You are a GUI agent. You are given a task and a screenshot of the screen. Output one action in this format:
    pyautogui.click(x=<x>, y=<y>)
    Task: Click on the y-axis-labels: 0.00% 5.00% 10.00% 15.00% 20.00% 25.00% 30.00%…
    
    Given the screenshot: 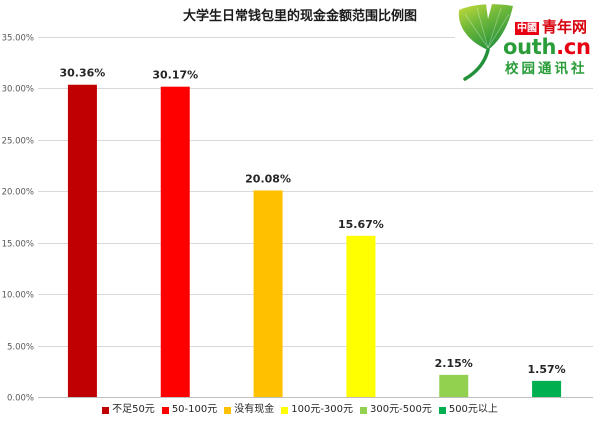 What is the action you would take?
    pyautogui.click(x=18, y=219)
    